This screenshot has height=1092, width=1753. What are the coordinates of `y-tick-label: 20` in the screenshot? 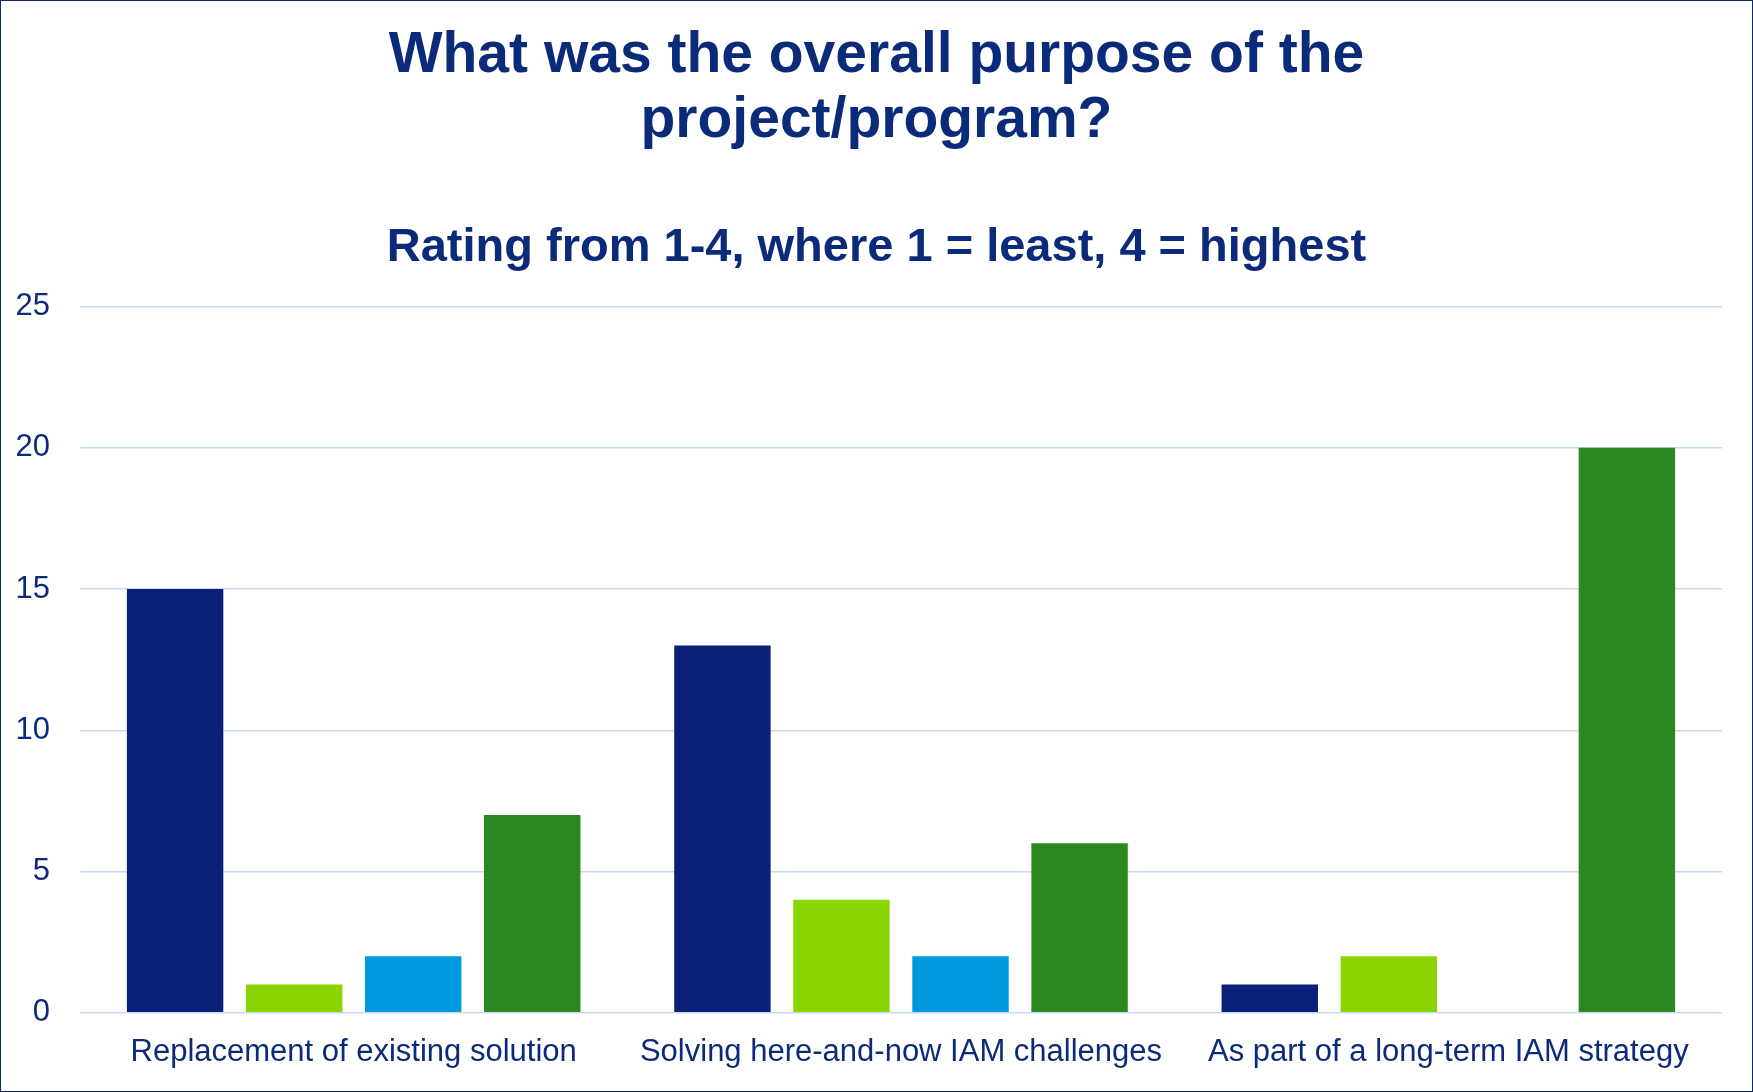 It's located at (32, 446).